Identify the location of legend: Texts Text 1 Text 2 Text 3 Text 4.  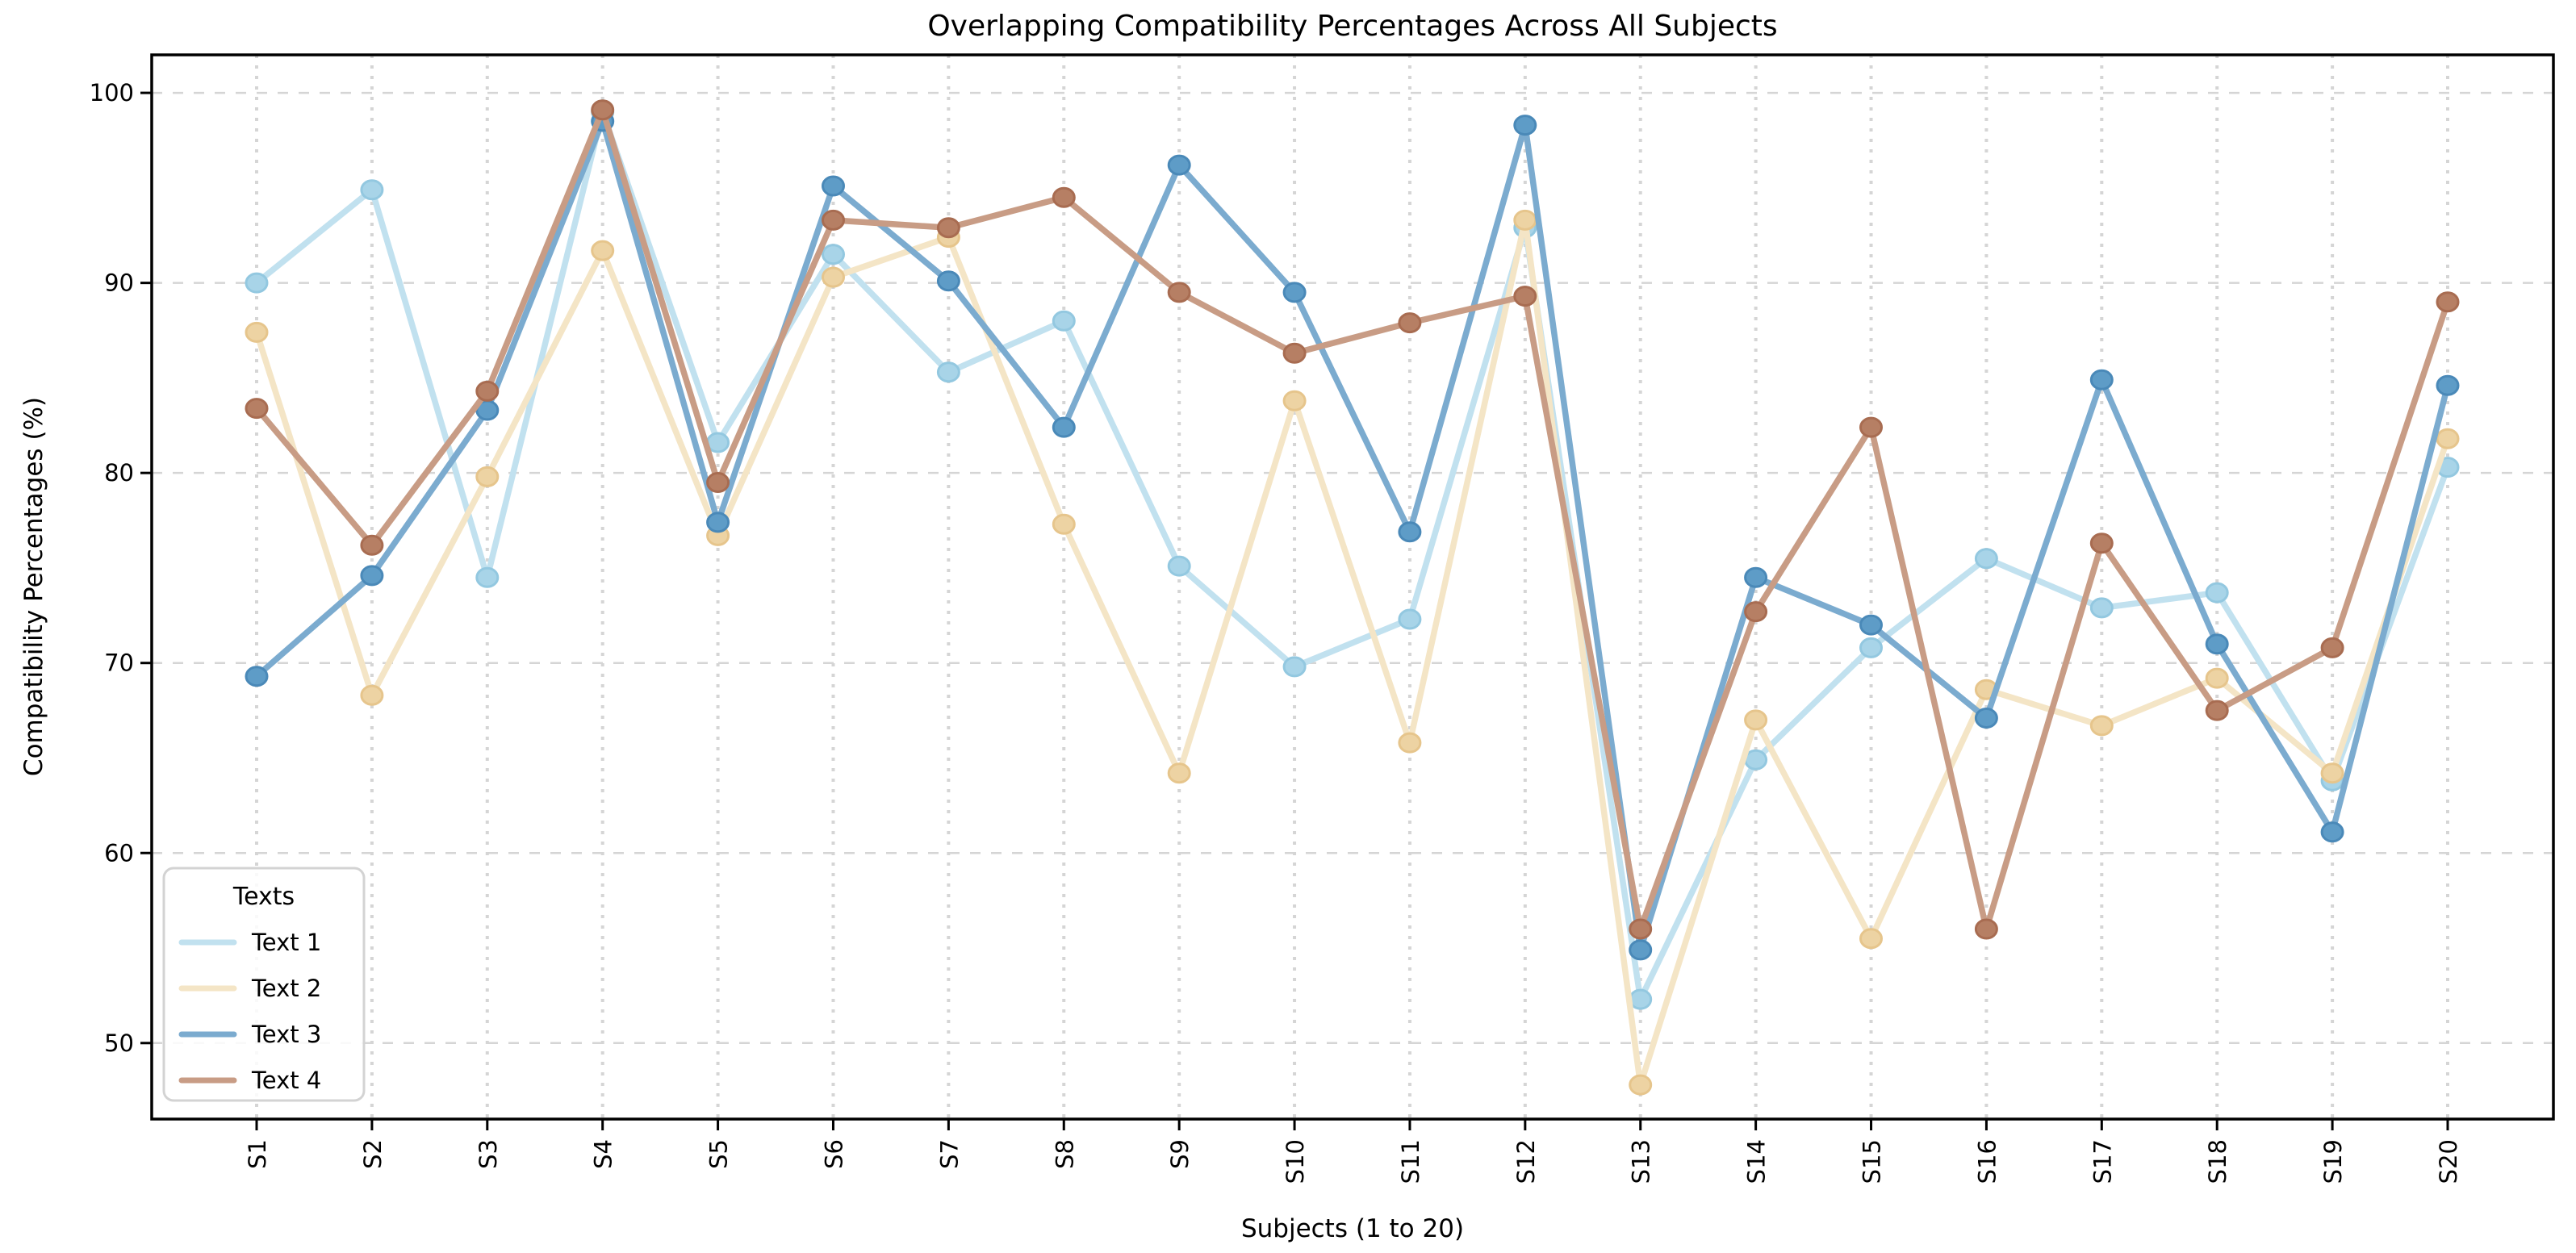
(264, 984).